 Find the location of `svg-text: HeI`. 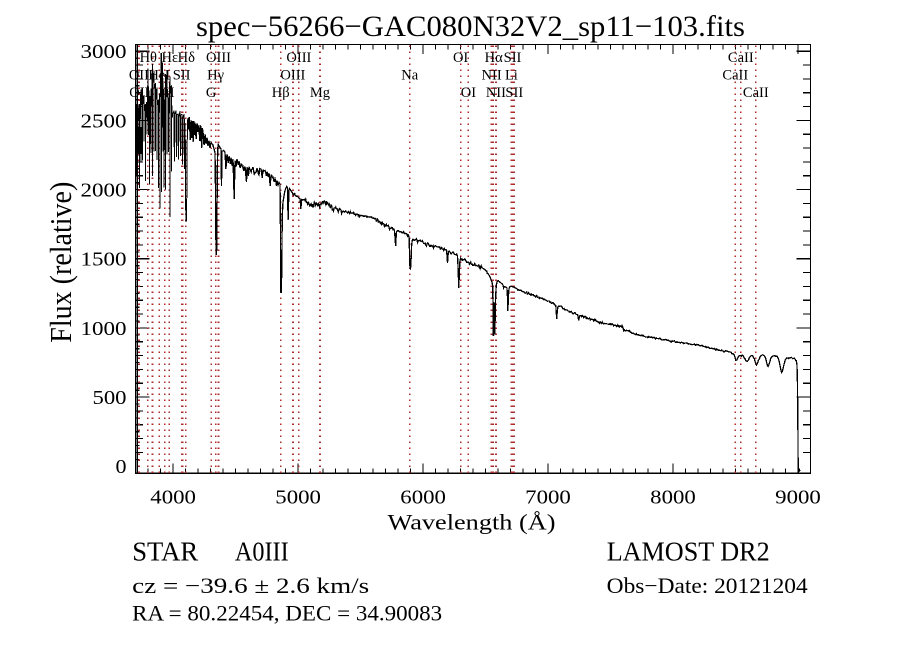

svg-text: HeI is located at coordinates (159, 75).